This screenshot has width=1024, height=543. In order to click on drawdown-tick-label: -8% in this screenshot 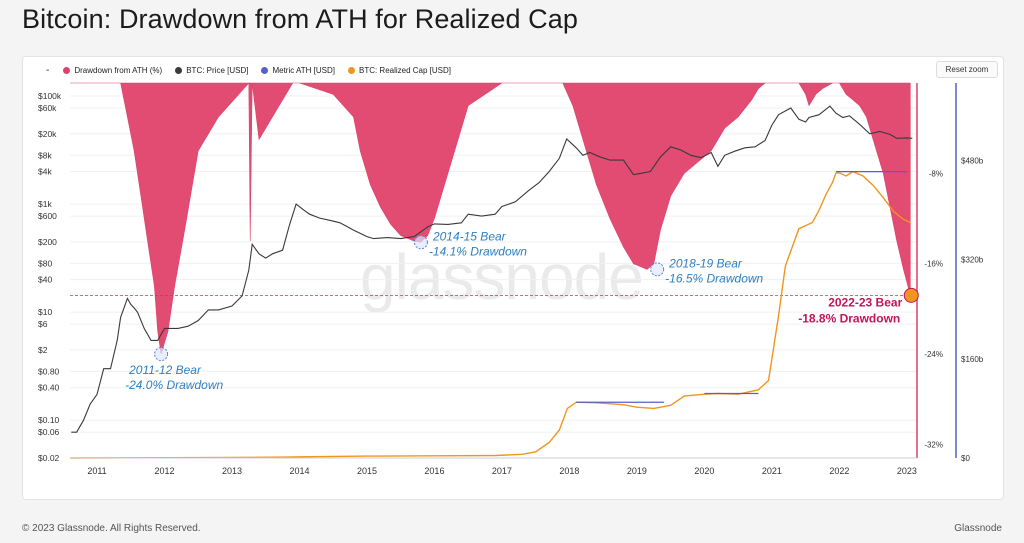, I will do `click(936, 173)`.